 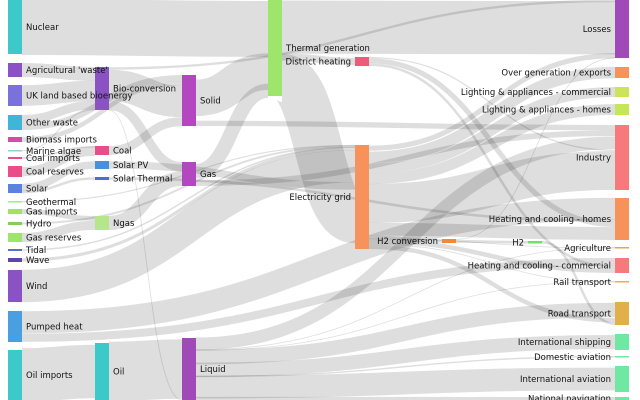 What do you see at coordinates (124, 224) in the screenshot?
I see `label-ngas: Ngas` at bounding box center [124, 224].